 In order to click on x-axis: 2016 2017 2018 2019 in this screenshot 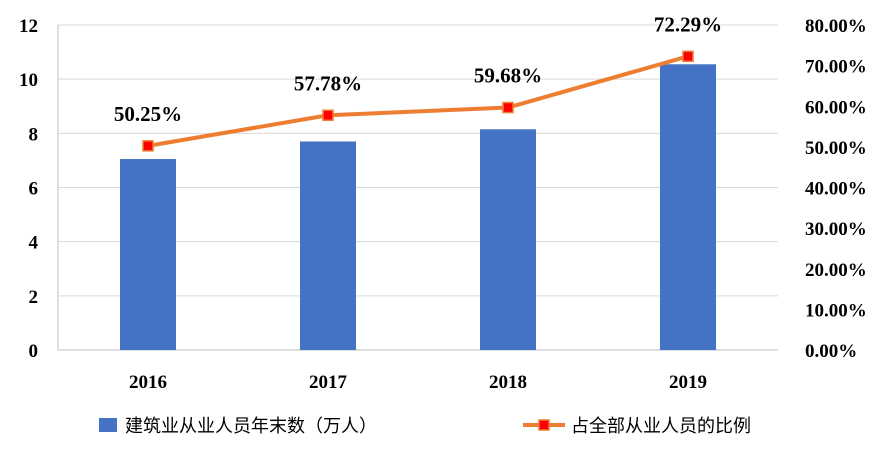, I will do `click(418, 382)`.